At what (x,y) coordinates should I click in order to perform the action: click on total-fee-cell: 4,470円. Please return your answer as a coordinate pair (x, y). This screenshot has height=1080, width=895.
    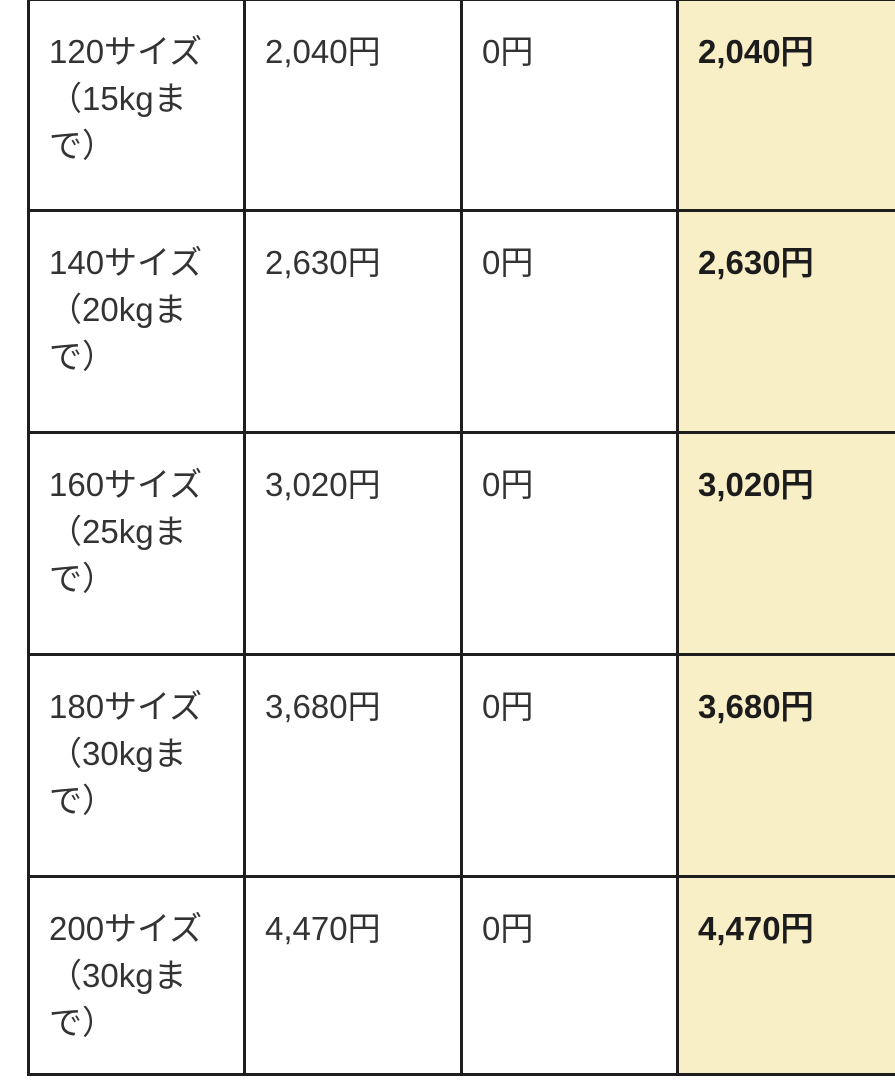
    Looking at the image, I should click on (787, 975).